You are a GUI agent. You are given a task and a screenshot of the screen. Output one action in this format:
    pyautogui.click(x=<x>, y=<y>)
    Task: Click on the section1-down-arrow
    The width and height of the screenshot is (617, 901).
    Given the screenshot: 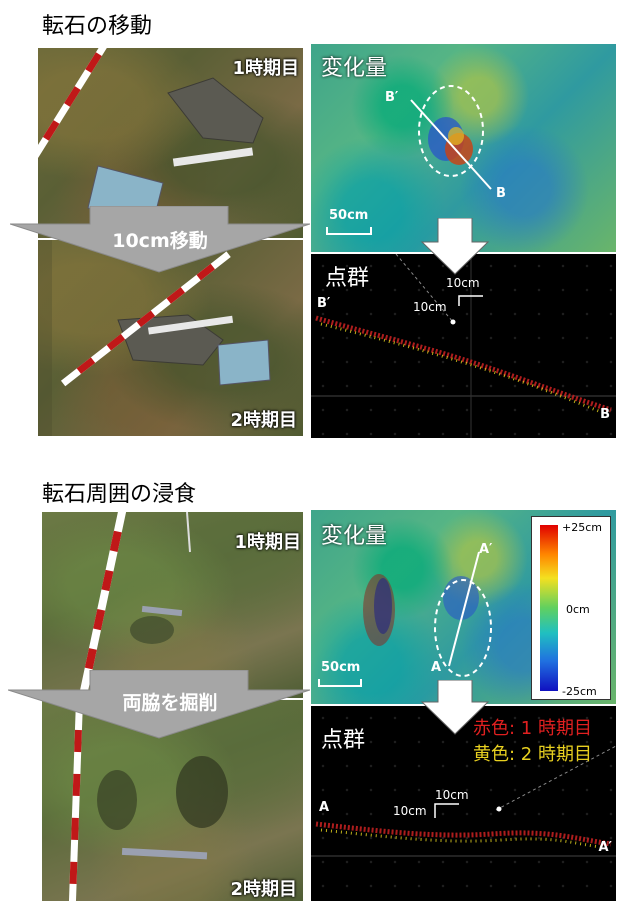 What is the action you would take?
    pyautogui.click(x=455, y=246)
    